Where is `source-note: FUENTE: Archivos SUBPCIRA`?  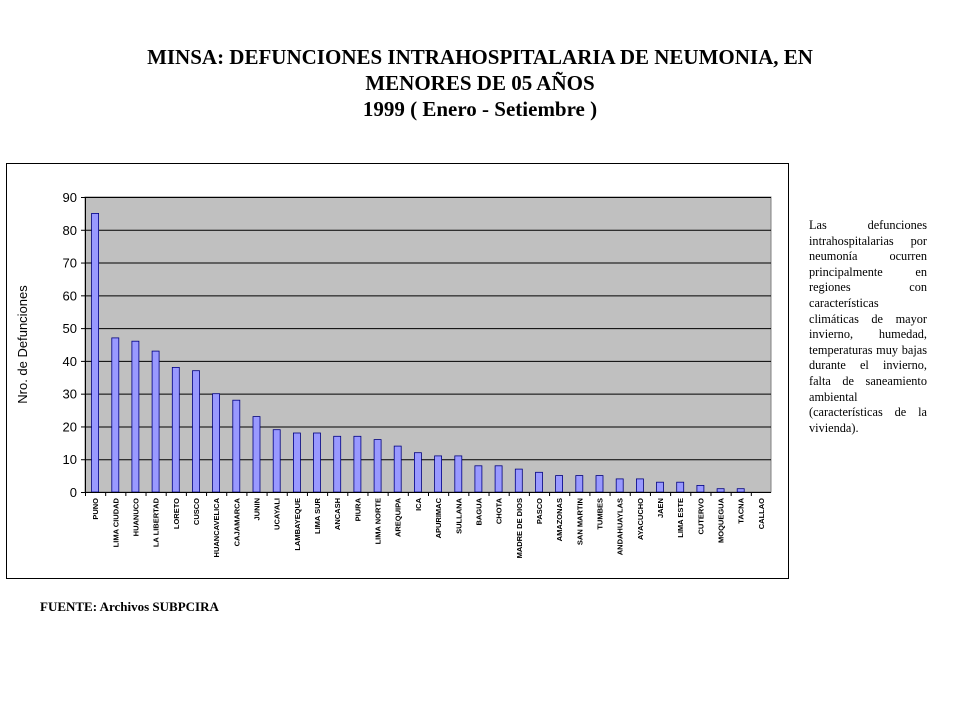
source-note: FUENTE: Archivos SUBPCIRA is located at coordinates (129, 606).